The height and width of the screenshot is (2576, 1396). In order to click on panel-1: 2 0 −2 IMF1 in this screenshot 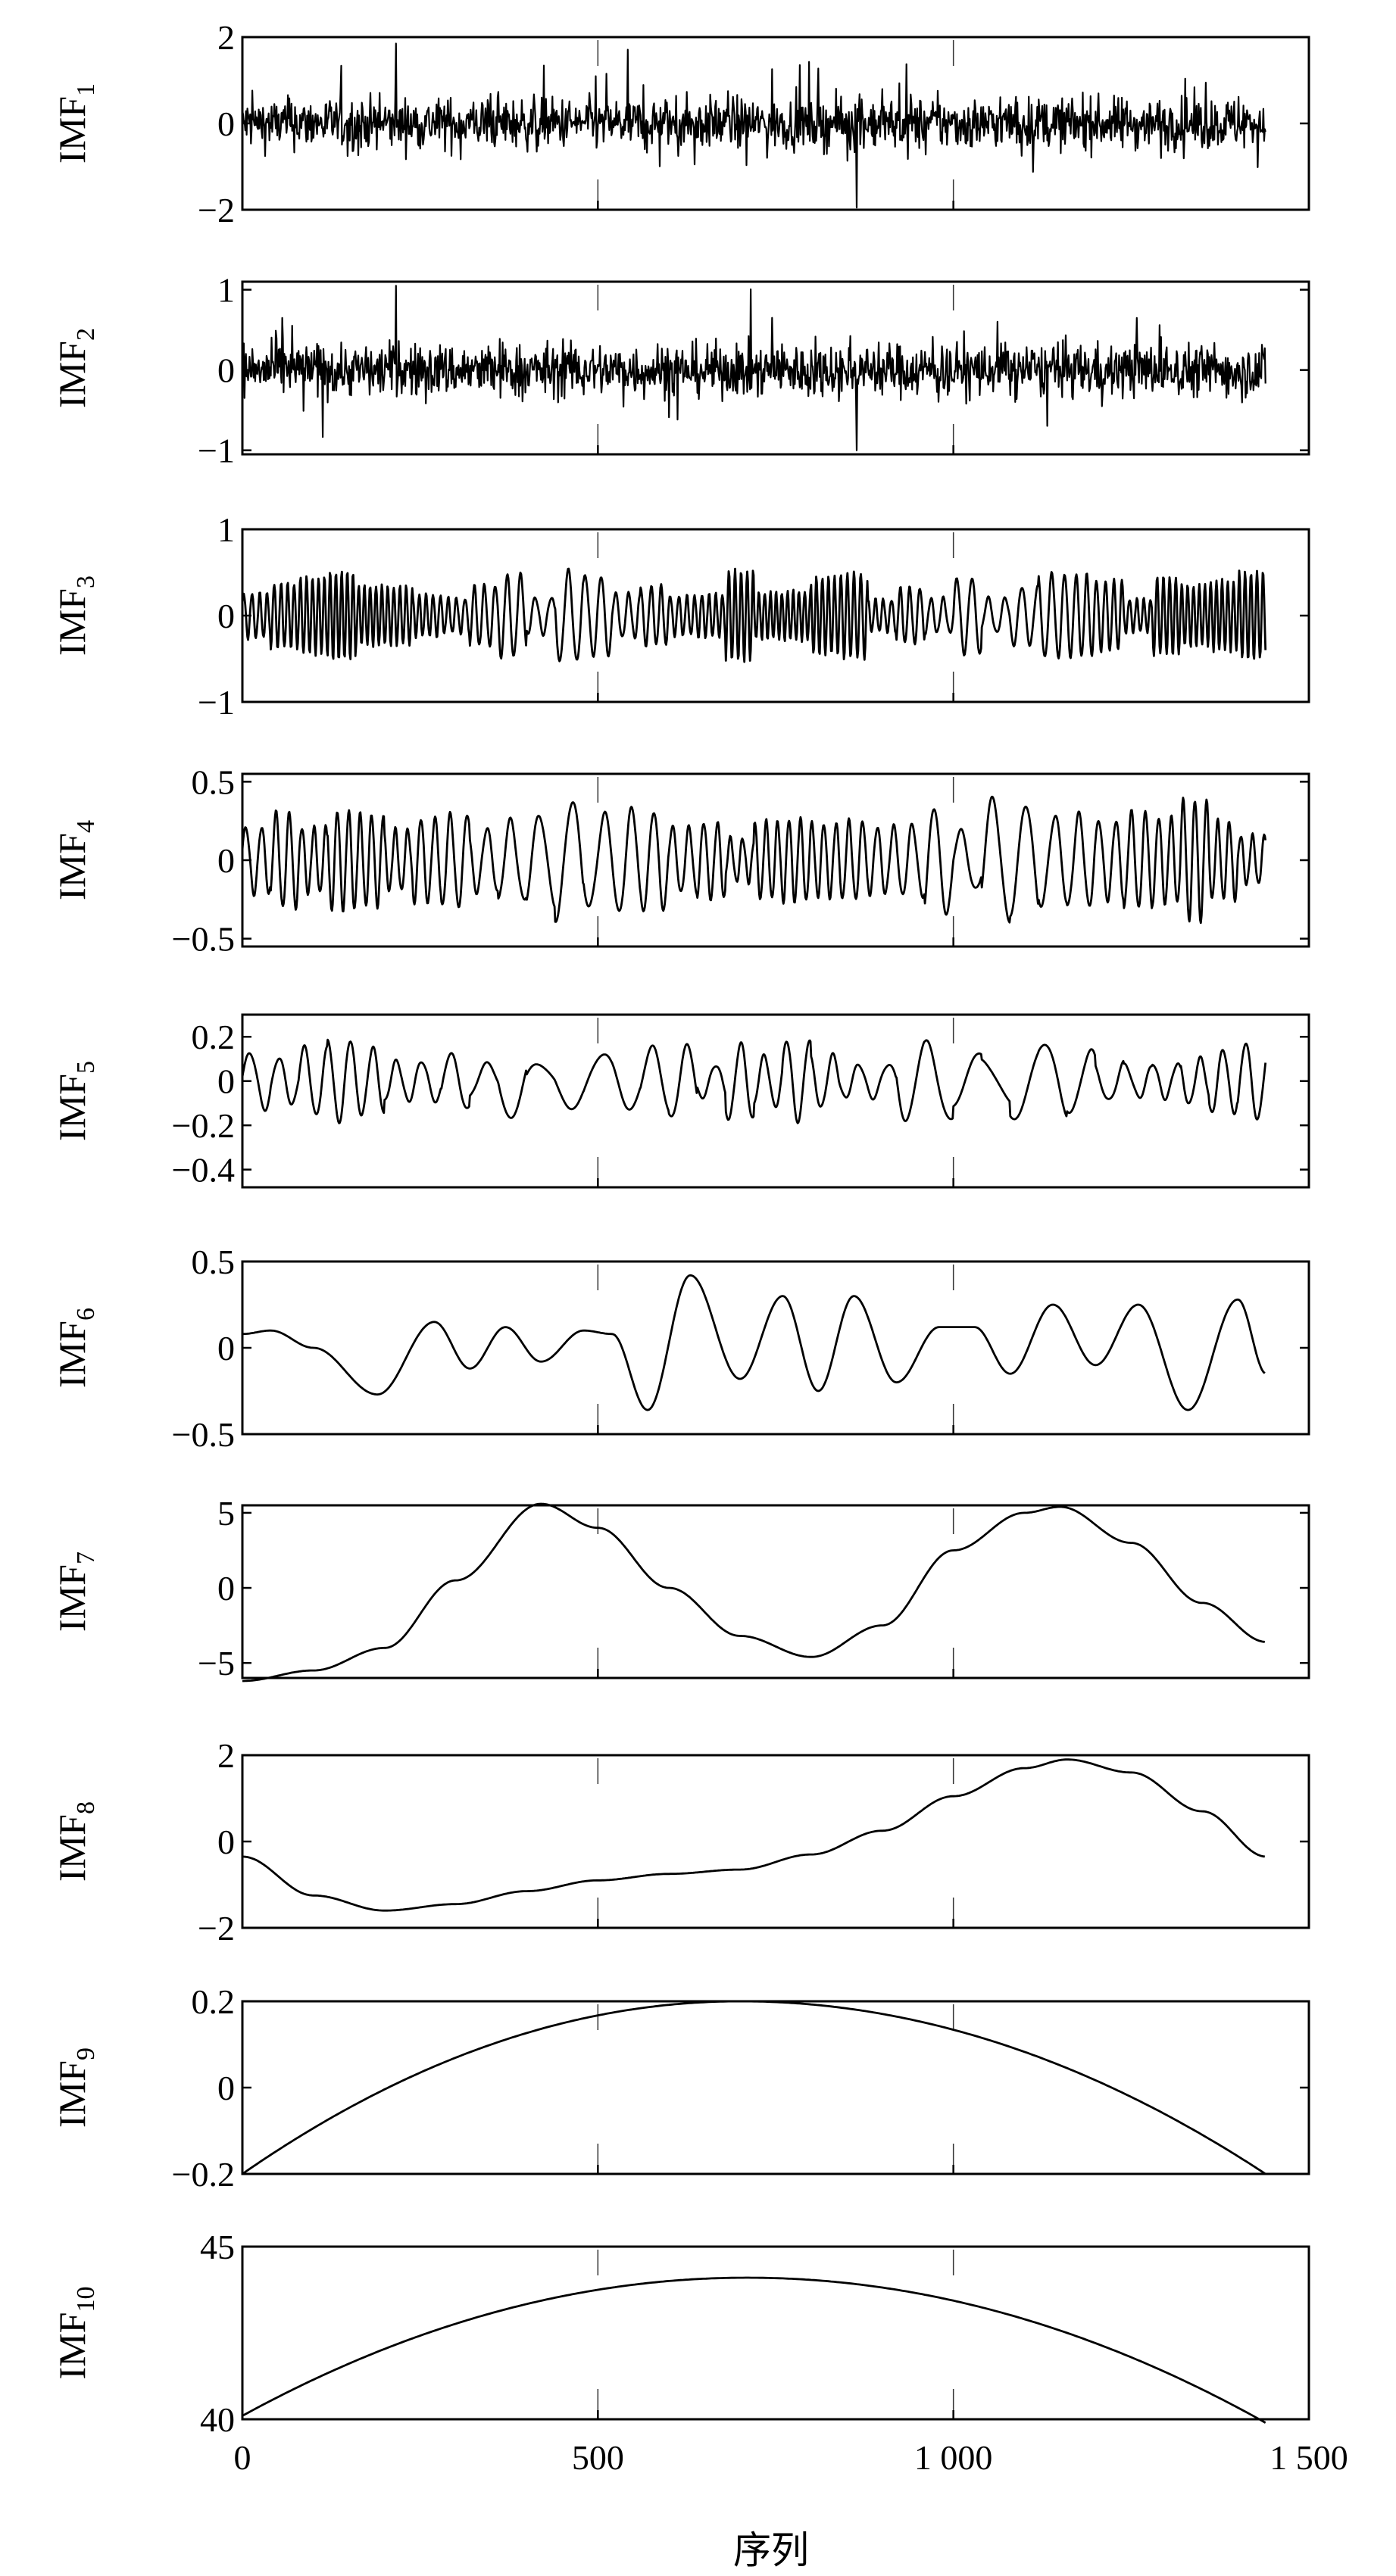, I will do `click(680, 123)`.